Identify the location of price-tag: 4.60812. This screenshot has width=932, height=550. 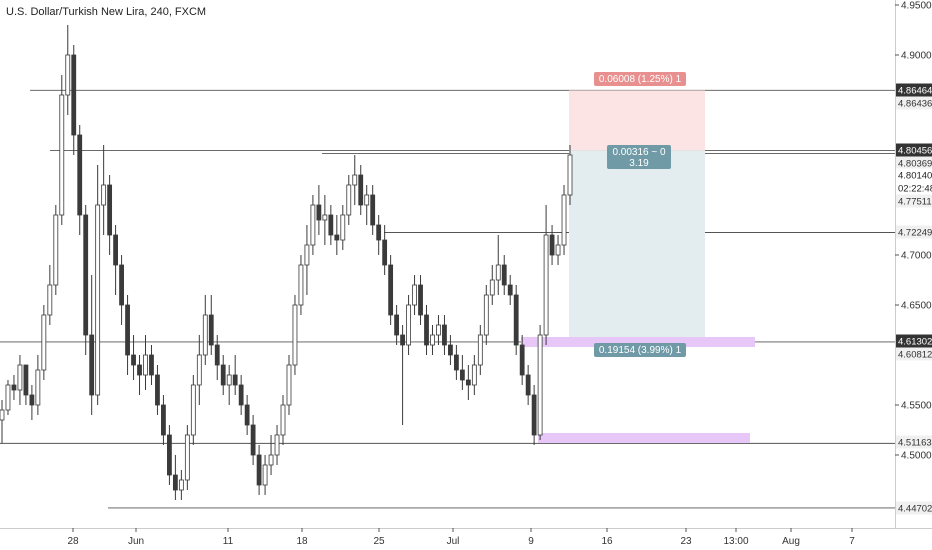
(914, 354).